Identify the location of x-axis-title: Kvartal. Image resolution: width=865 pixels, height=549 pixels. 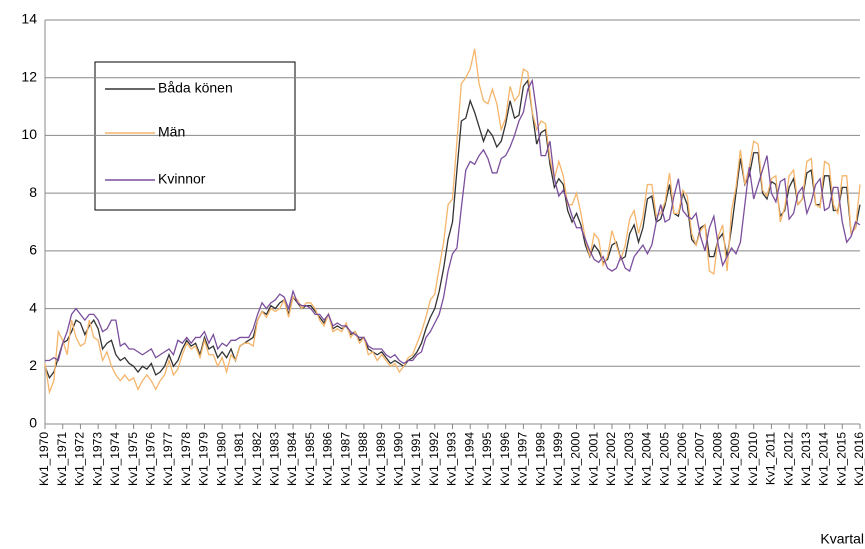
(842, 539).